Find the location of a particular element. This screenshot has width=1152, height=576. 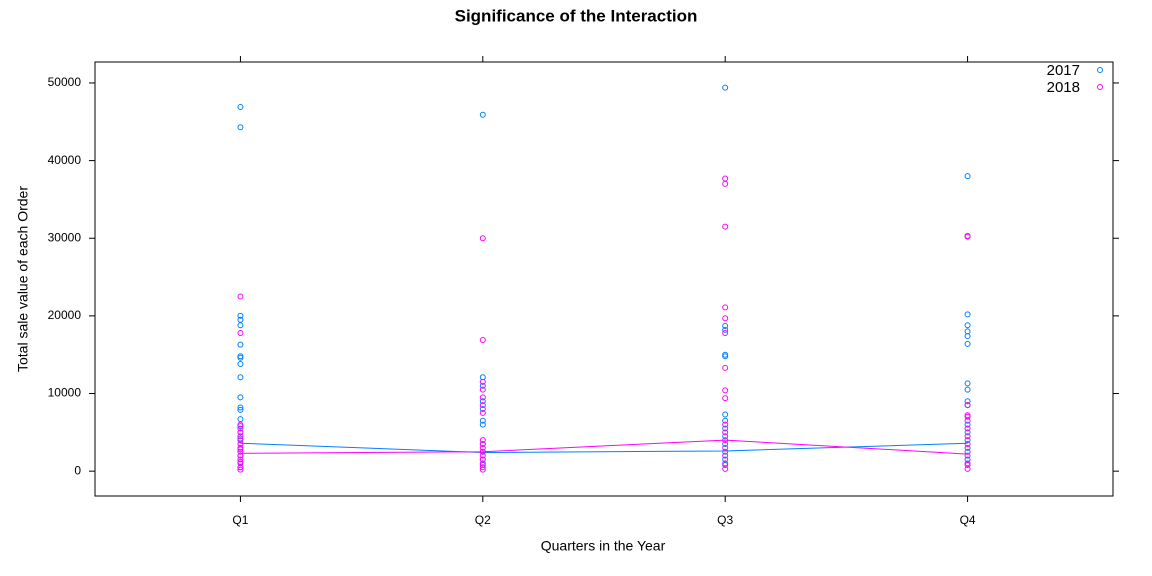

y-axis-label: Total sale value of each Order is located at coordinates (23, 279).